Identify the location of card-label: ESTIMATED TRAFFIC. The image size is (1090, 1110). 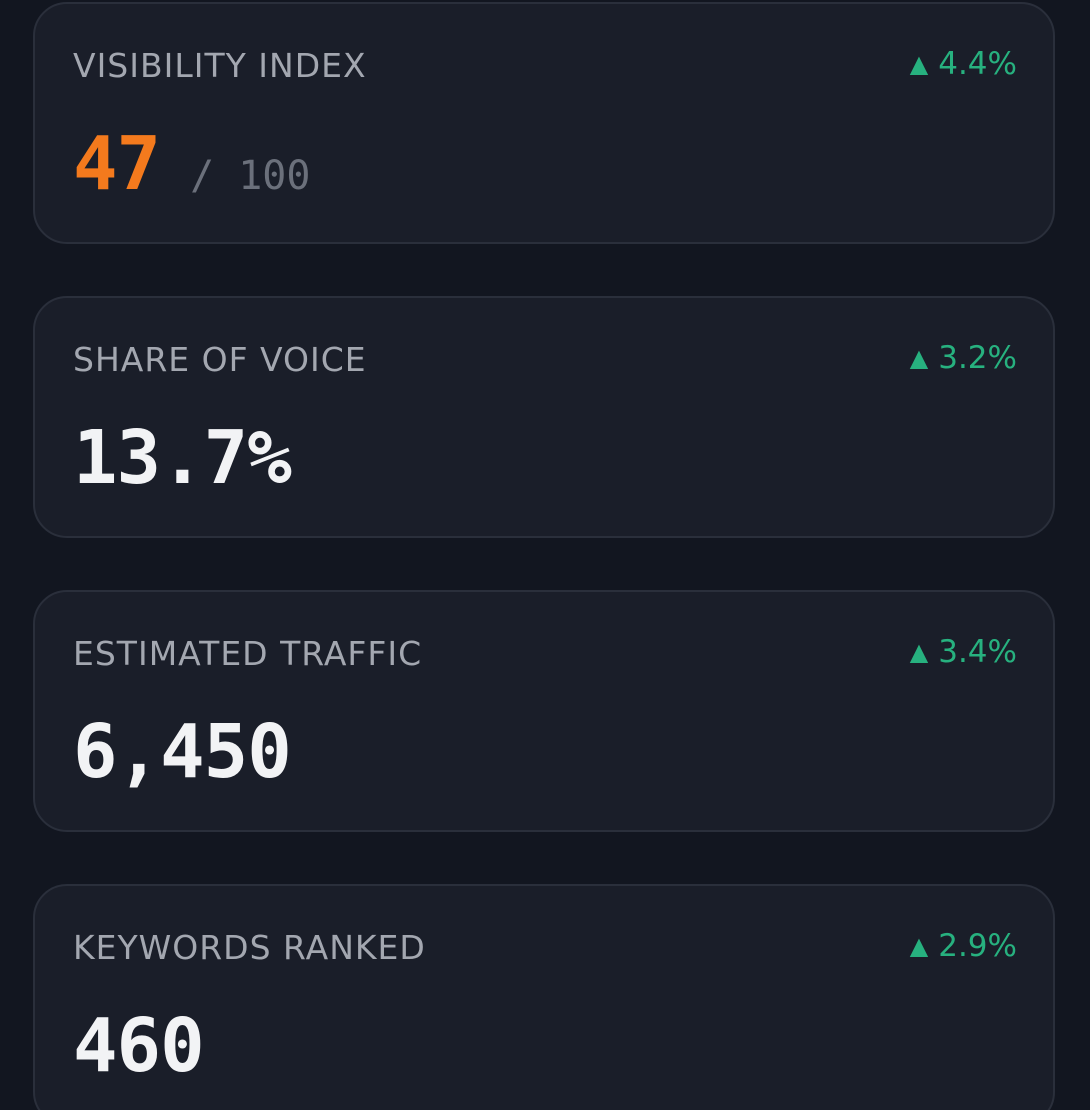
(248, 653).